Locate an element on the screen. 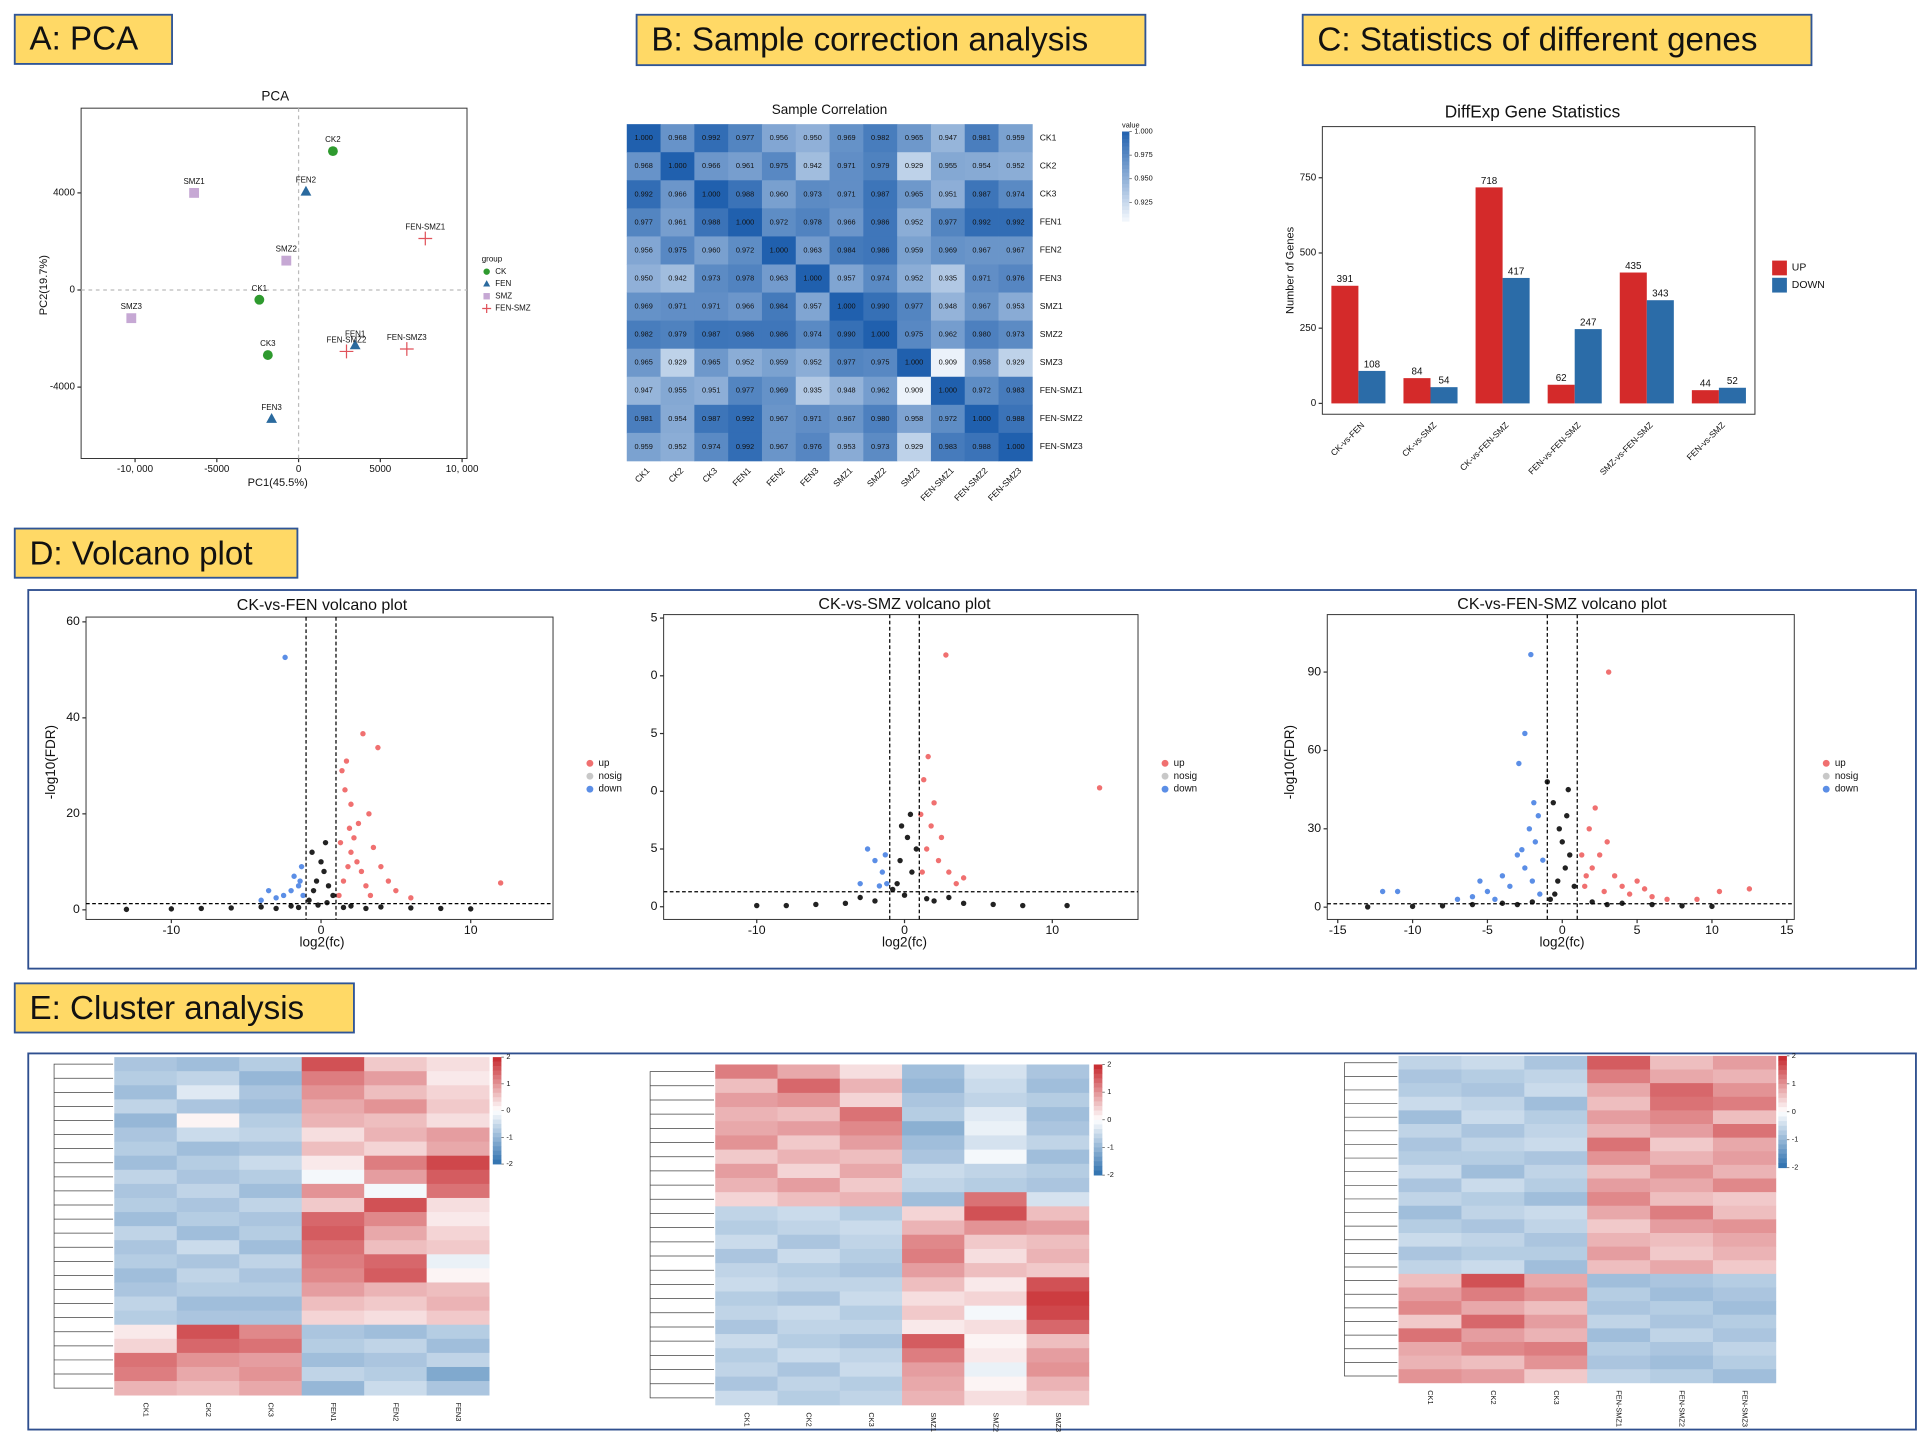 The width and height of the screenshot is (1927, 1448). cell-label: 0.969 is located at coordinates (779, 390).